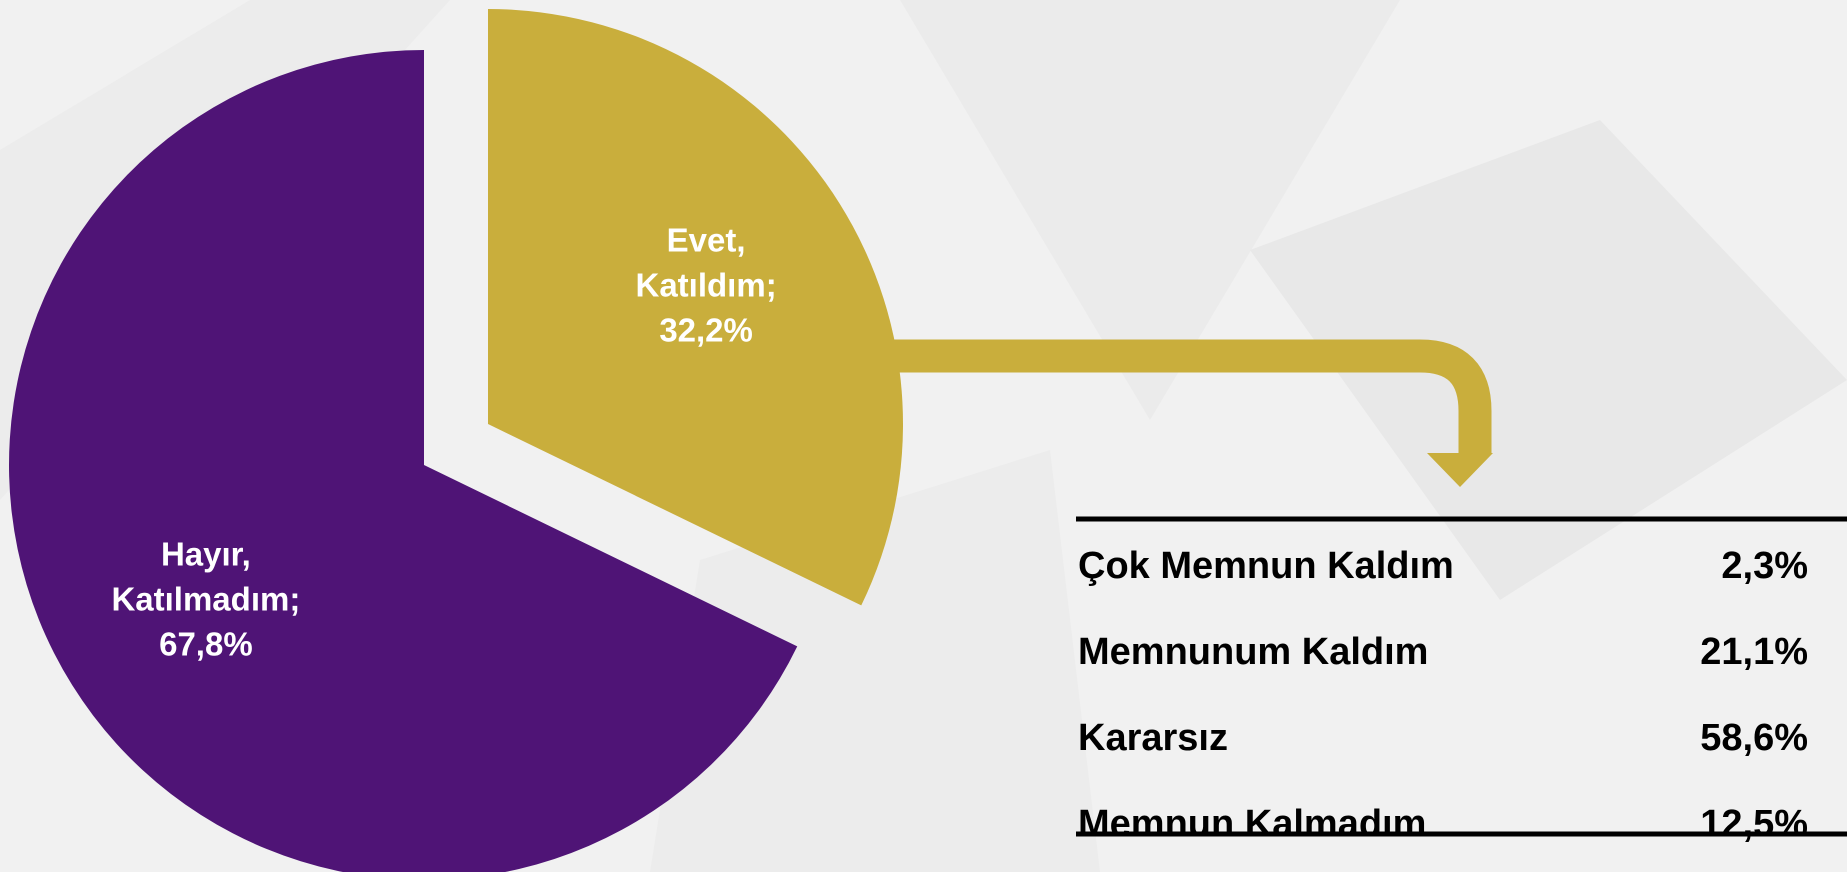 The height and width of the screenshot is (872, 1847). Describe the element at coordinates (1153, 738) in the screenshot. I see `row-label: Kararsız` at that location.